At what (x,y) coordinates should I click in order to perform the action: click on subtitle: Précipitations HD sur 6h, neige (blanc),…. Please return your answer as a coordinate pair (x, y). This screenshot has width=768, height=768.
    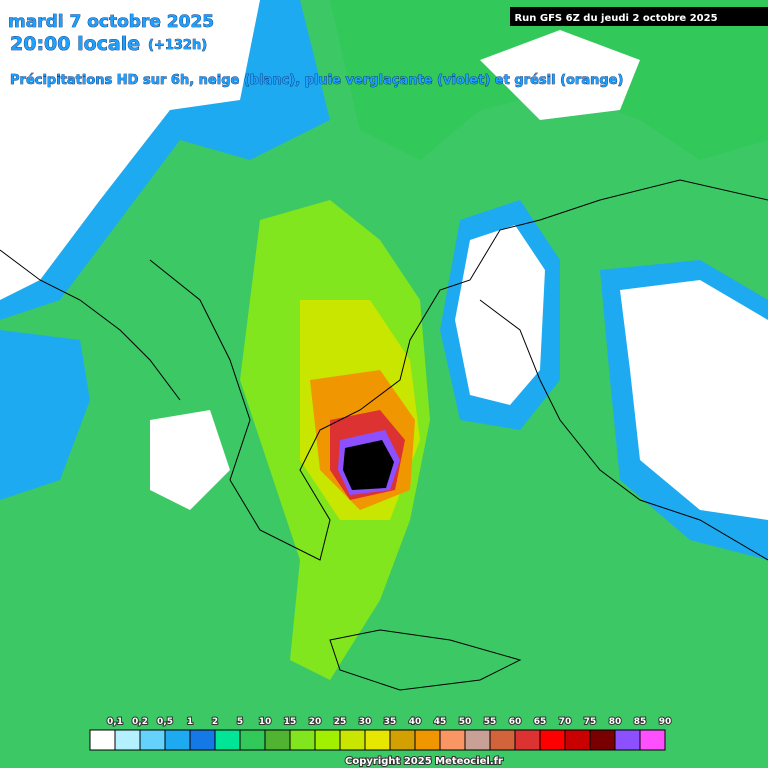
    Looking at the image, I should click on (316, 80).